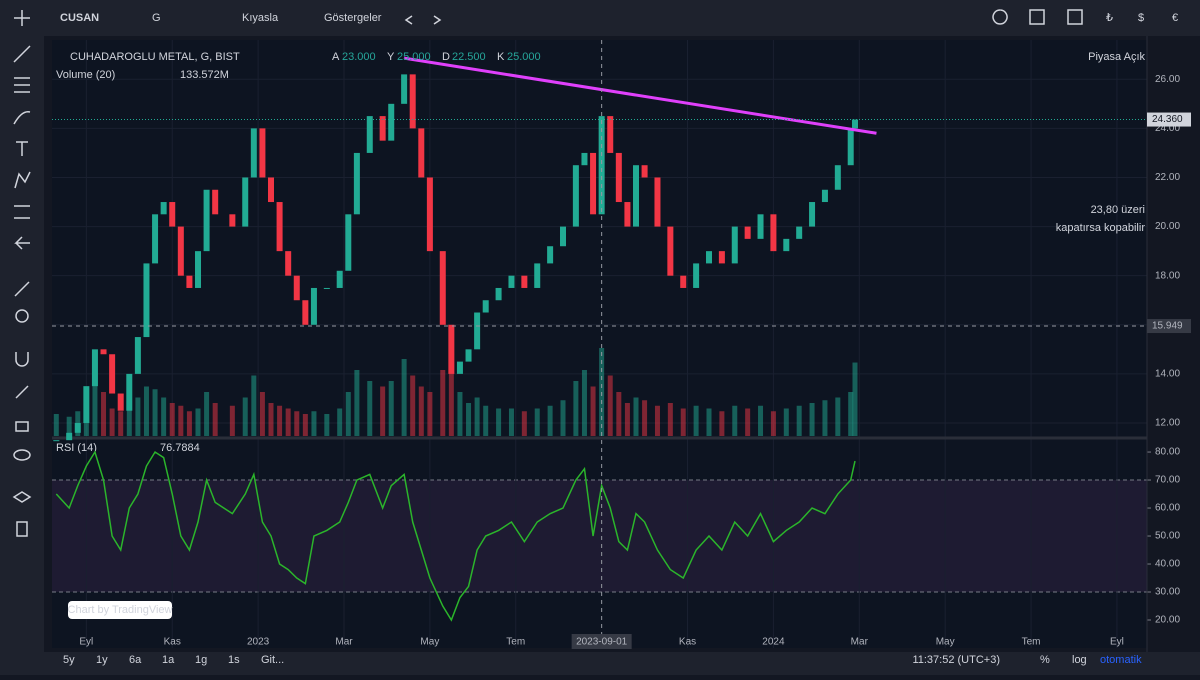 The height and width of the screenshot is (680, 1200). I want to click on pattern-tool, so click(22, 180).